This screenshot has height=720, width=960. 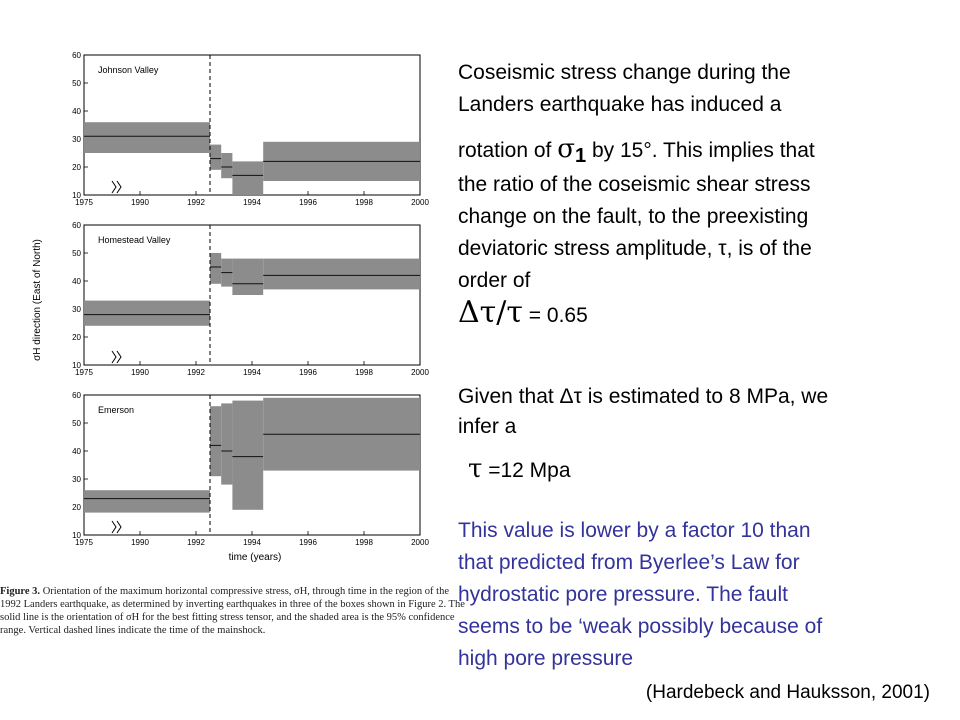 I want to click on tau-equation: τ =12 Mpa, so click(x=519, y=470).